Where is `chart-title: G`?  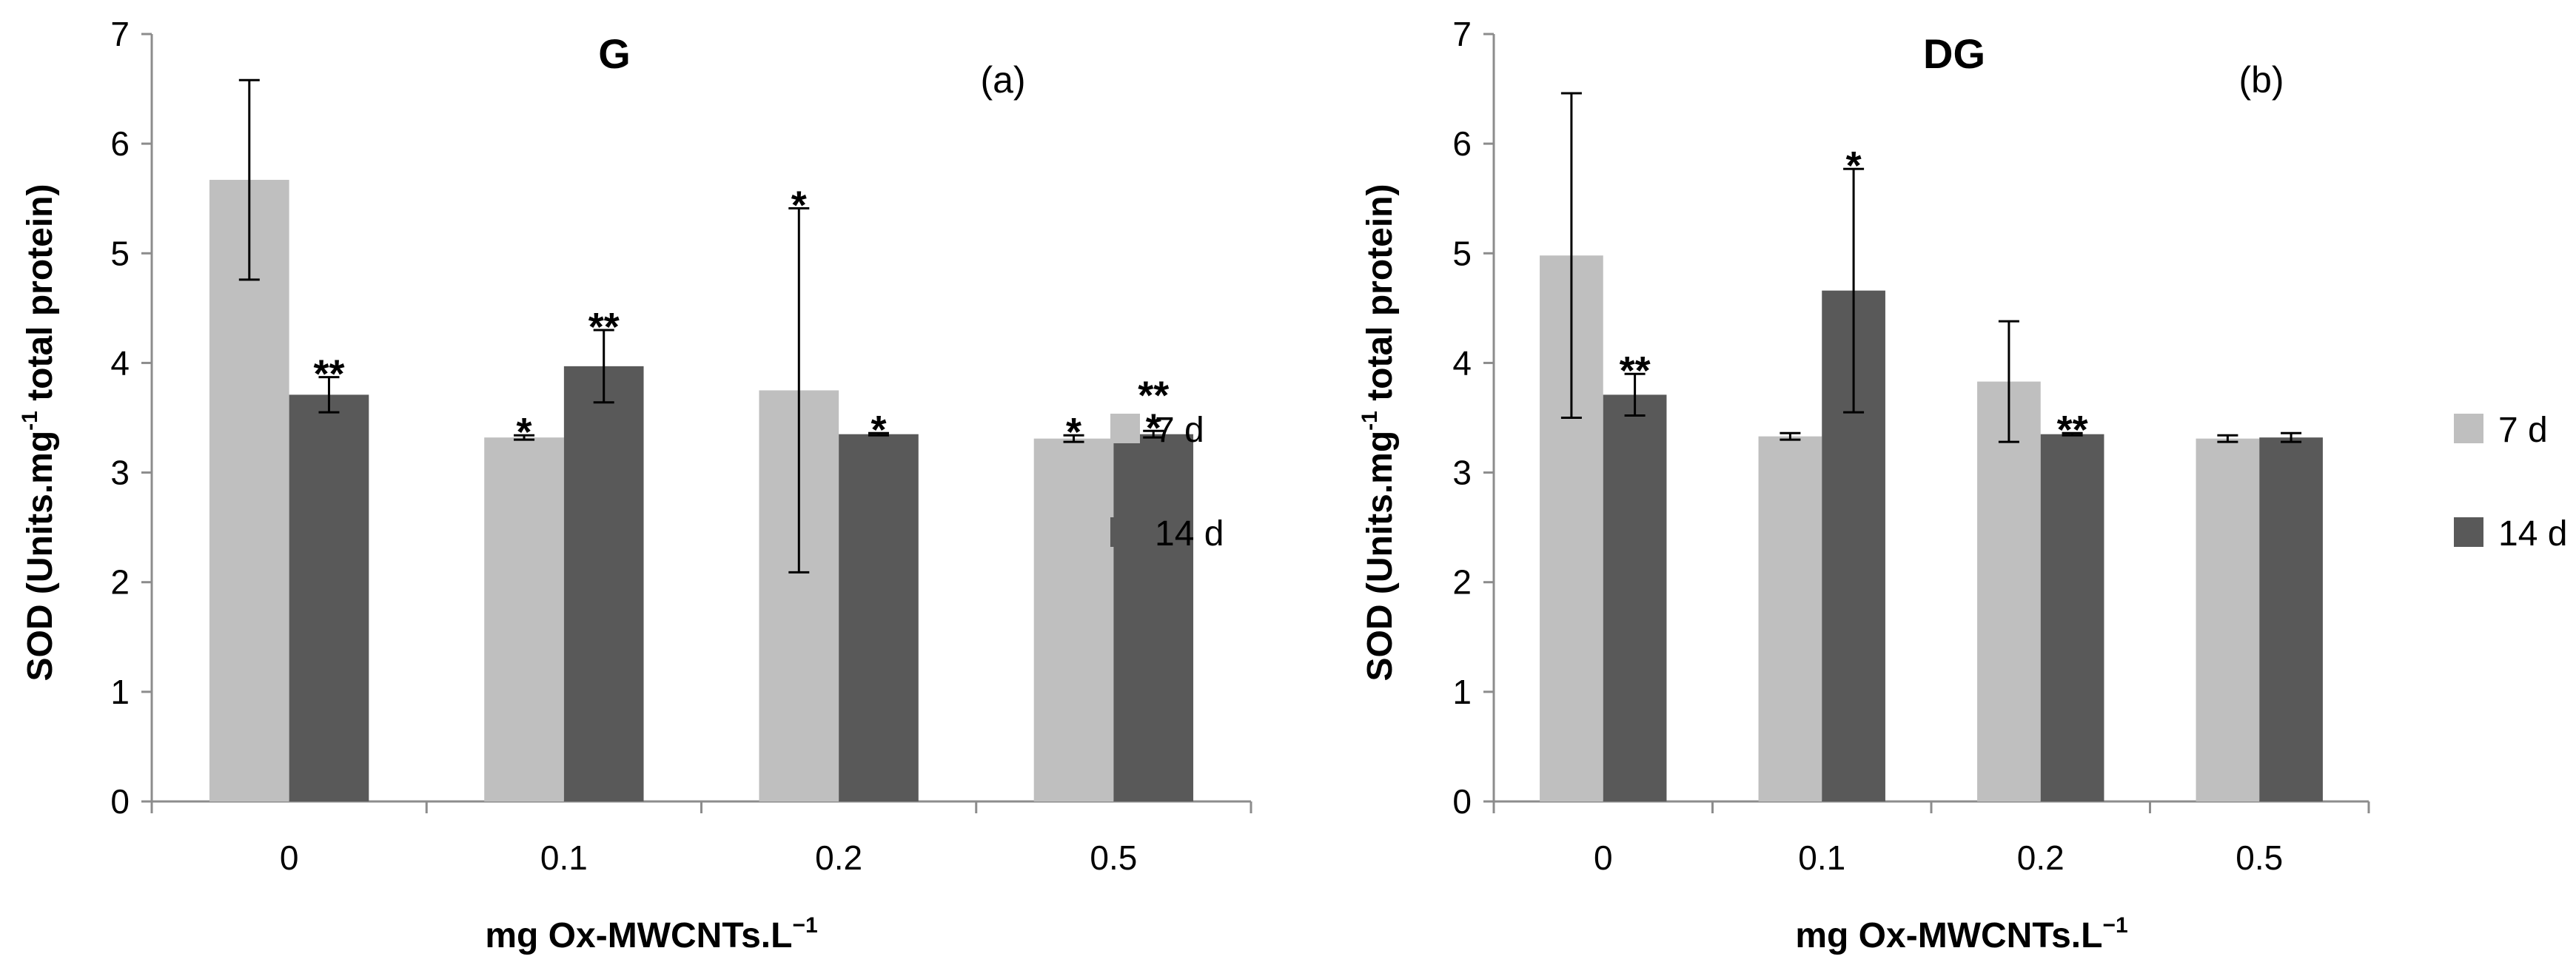
chart-title: G is located at coordinates (614, 53).